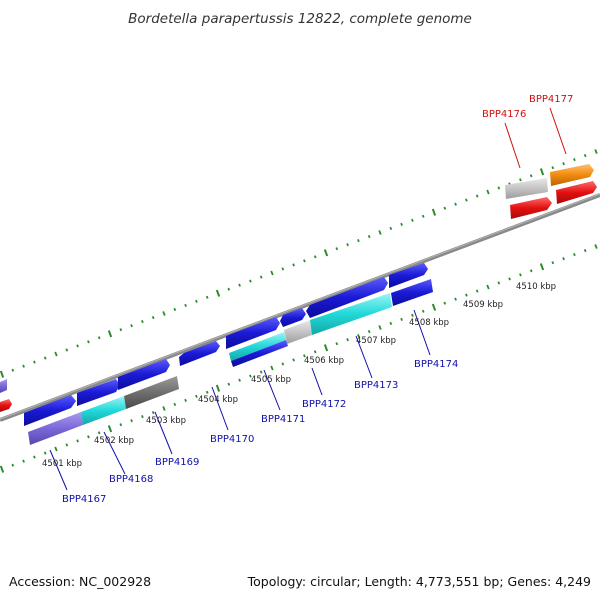  I want to click on kbp-label-4506: 4506 kbp, so click(324, 361).